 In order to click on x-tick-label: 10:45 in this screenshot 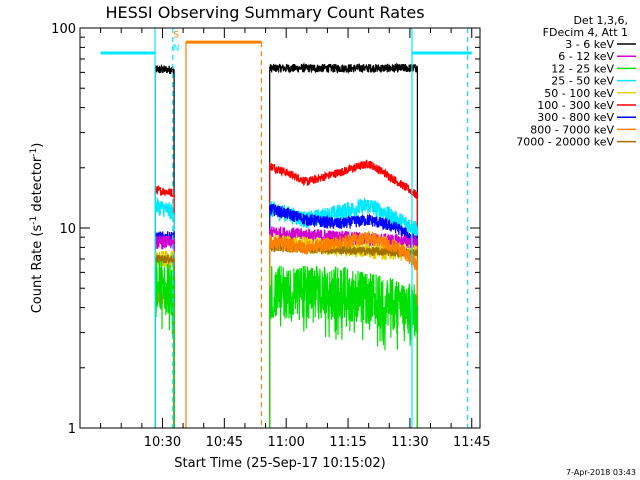, I will do `click(224, 442)`.